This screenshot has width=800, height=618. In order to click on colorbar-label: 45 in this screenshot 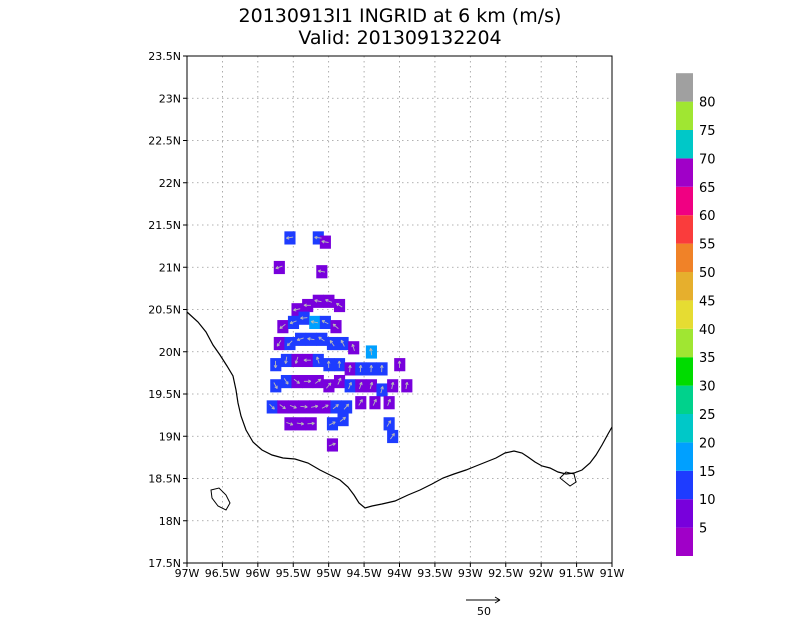, I will do `click(707, 301)`.